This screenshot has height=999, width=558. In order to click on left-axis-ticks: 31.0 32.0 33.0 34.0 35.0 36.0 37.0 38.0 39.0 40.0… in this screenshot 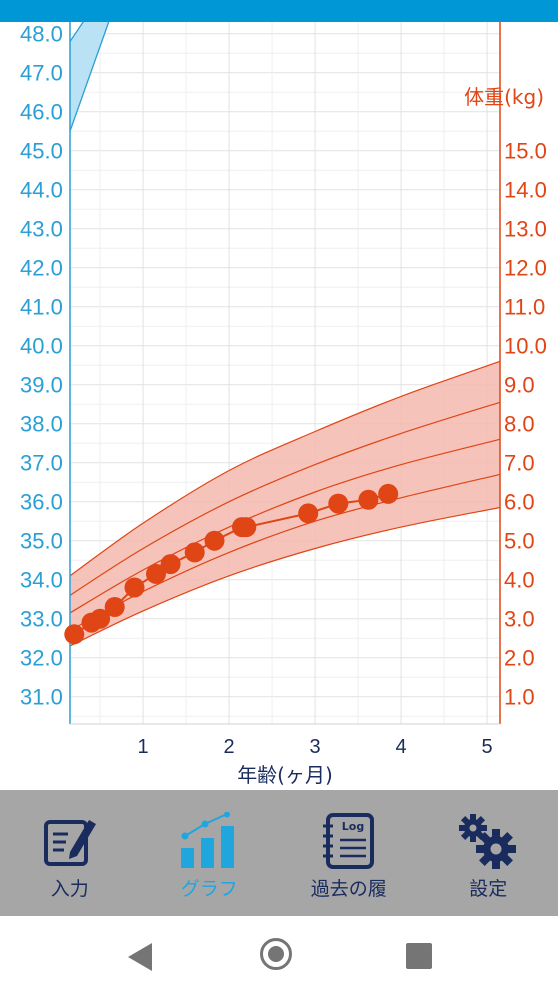, I will do `click(41, 366)`.